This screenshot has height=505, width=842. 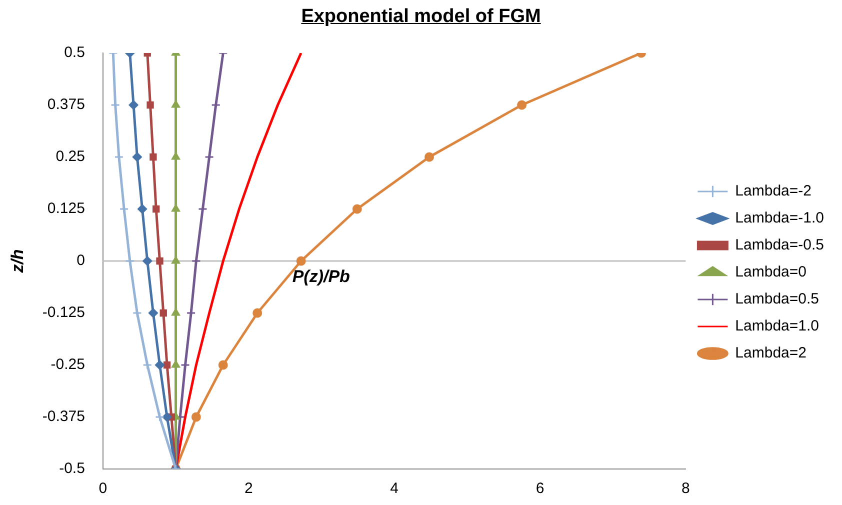 What do you see at coordinates (63, 417) in the screenshot?
I see `y-tick-label: -0.375` at bounding box center [63, 417].